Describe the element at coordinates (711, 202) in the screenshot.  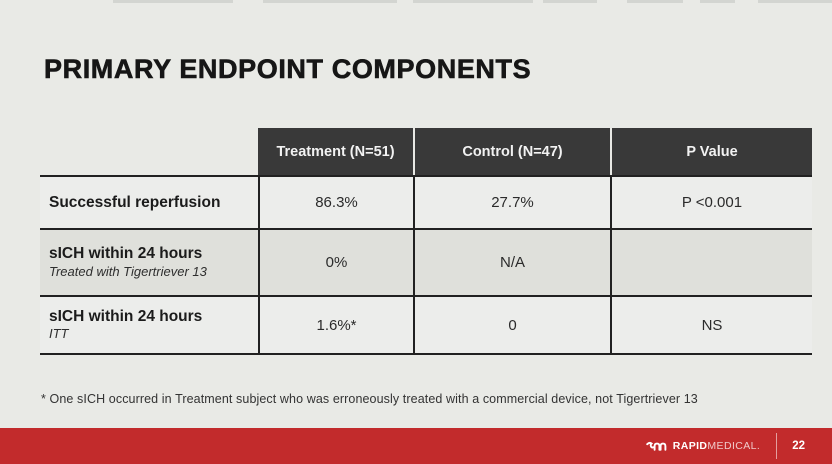
I see `cell-pvalue: P <0.001` at that location.